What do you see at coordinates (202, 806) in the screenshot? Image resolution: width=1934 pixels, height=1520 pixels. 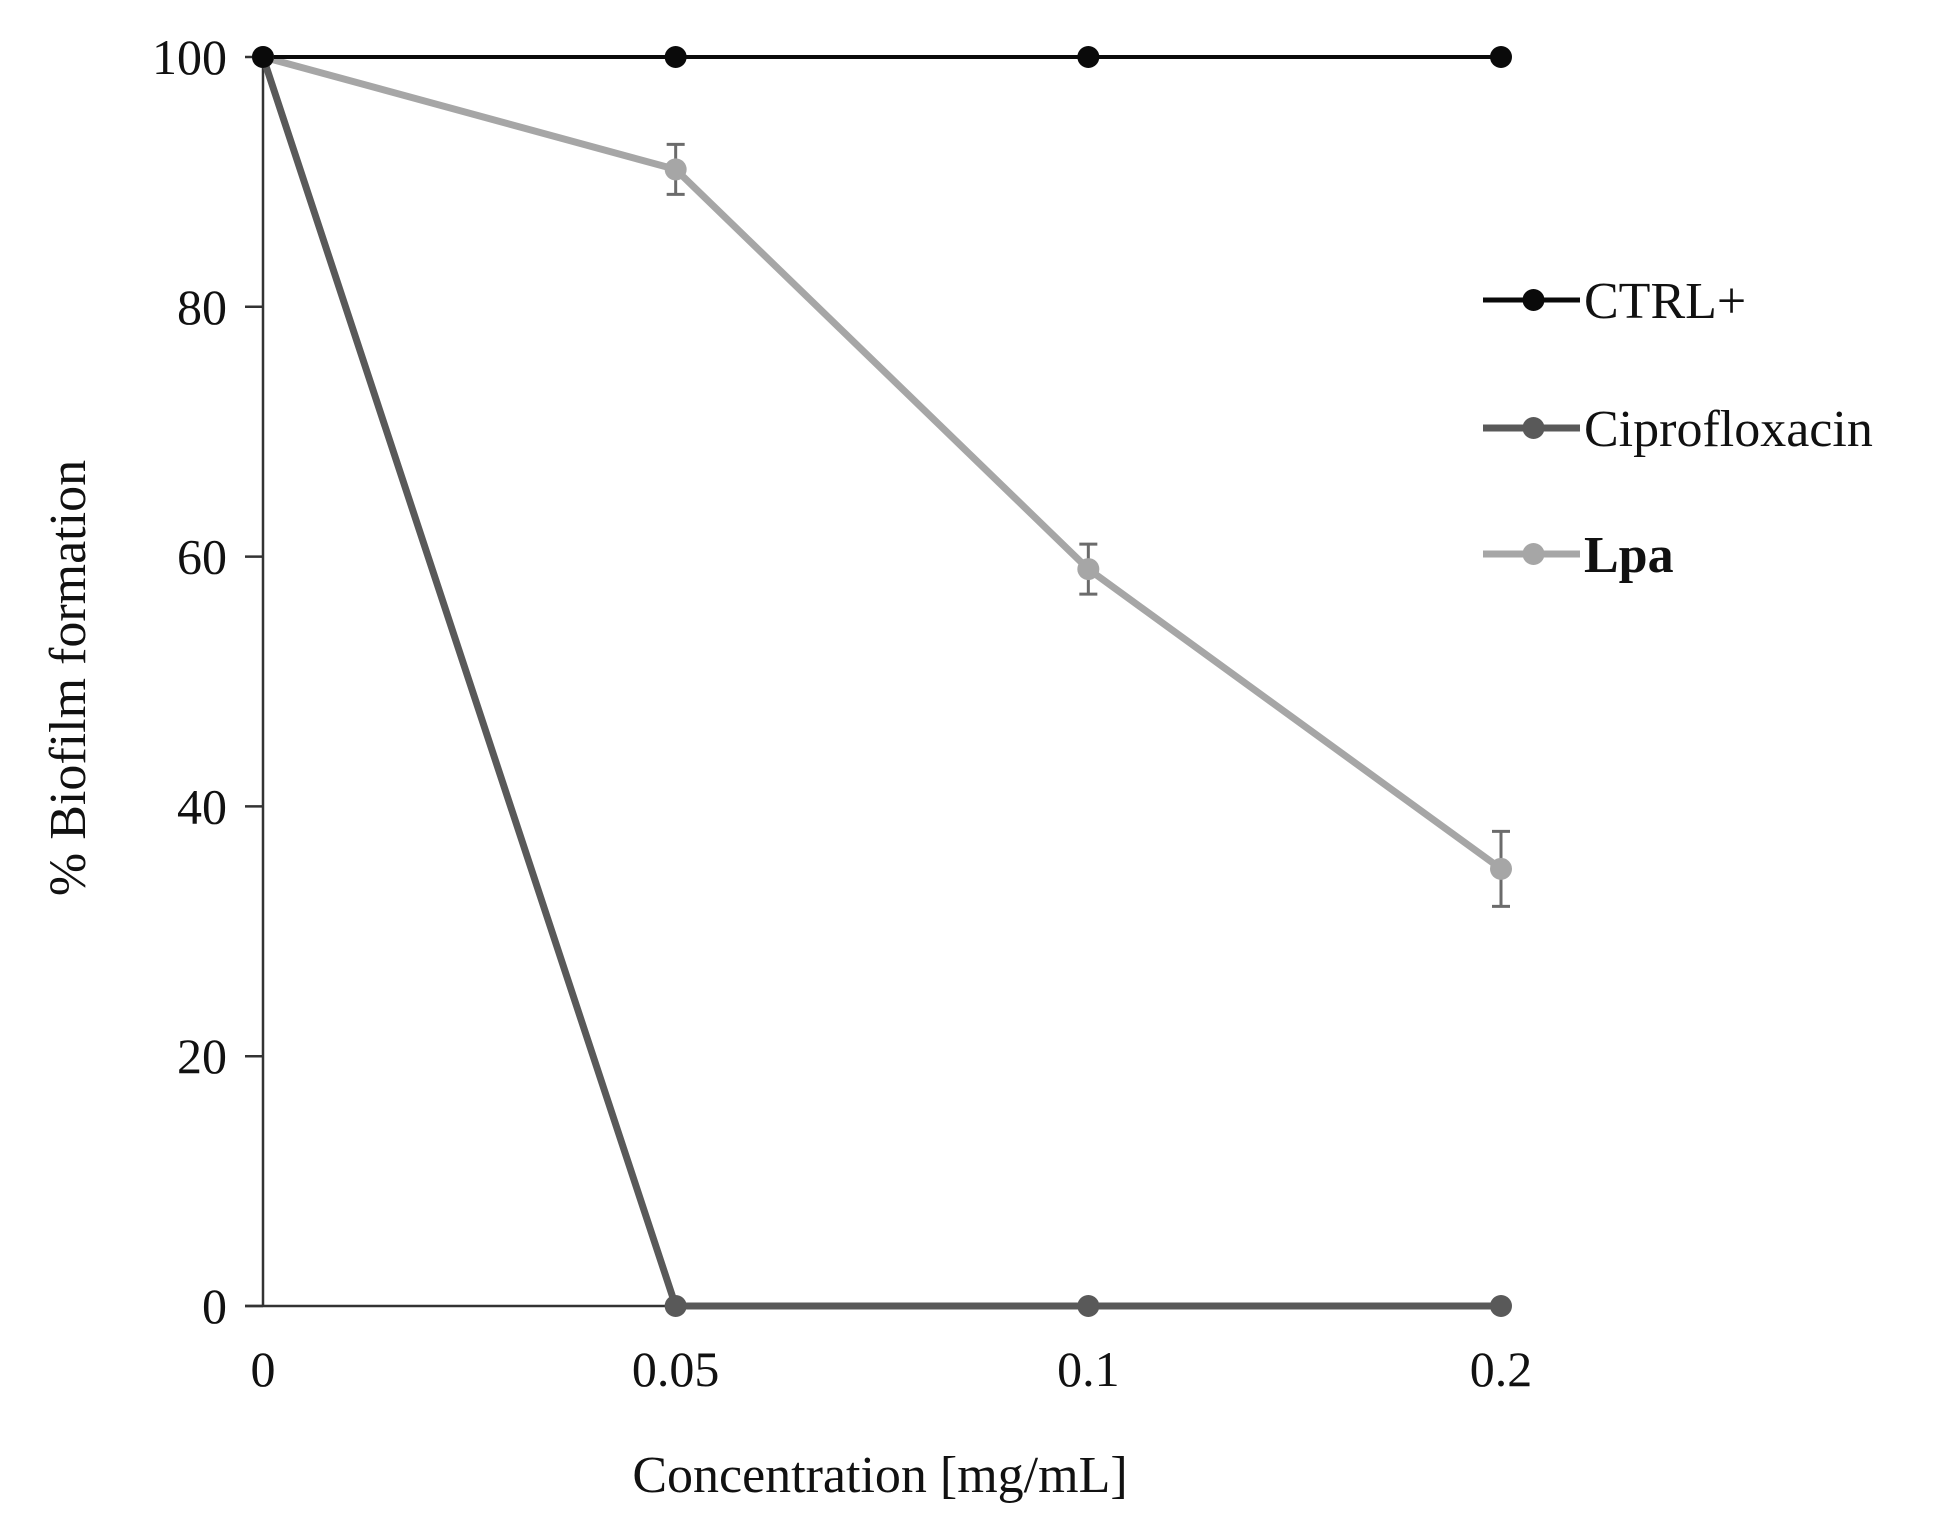 I see `y-tick-label: 40` at bounding box center [202, 806].